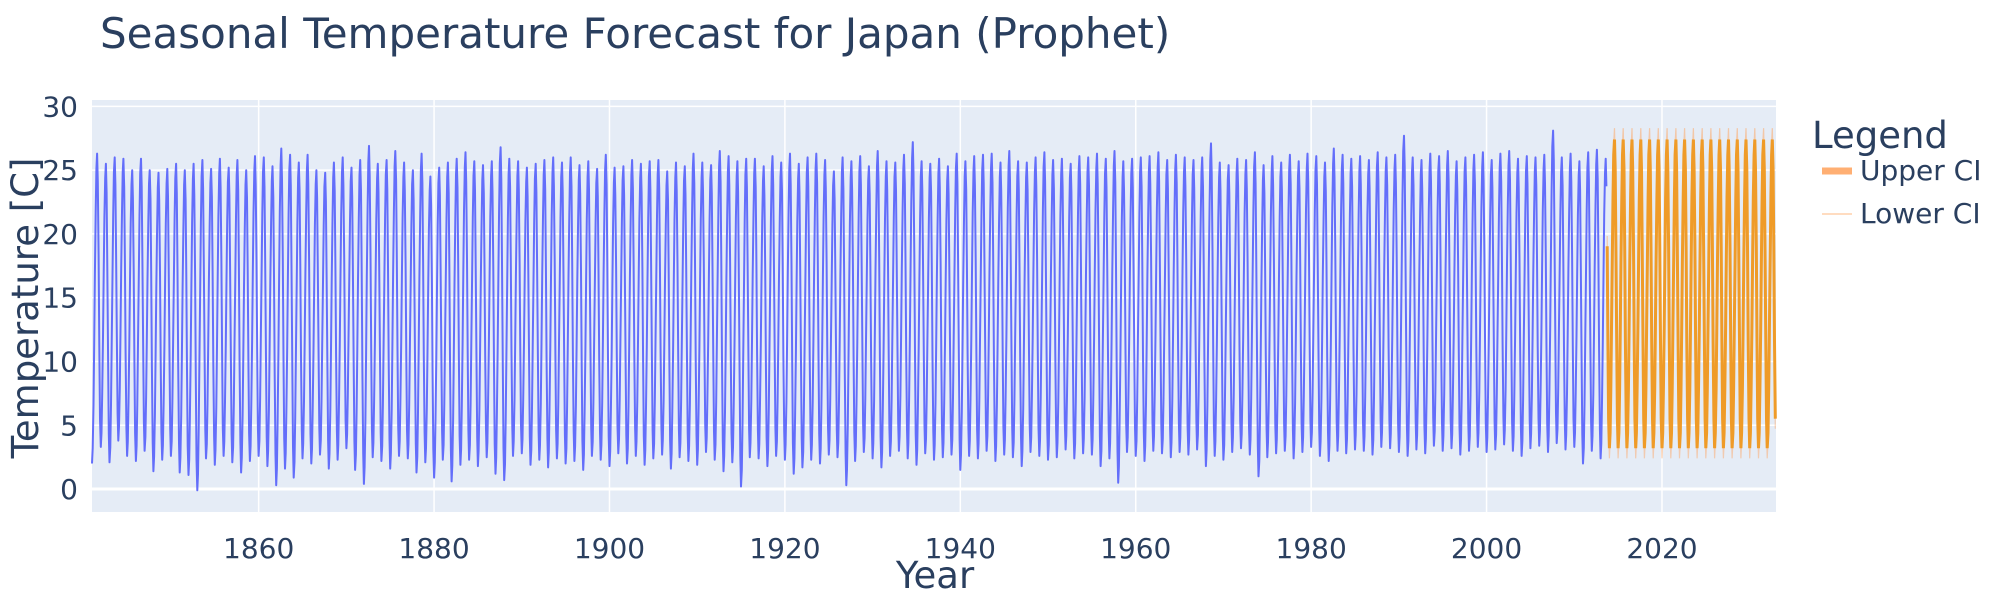 The image size is (2000, 605). I want to click on x-tick-label: 2000, so click(1486, 548).